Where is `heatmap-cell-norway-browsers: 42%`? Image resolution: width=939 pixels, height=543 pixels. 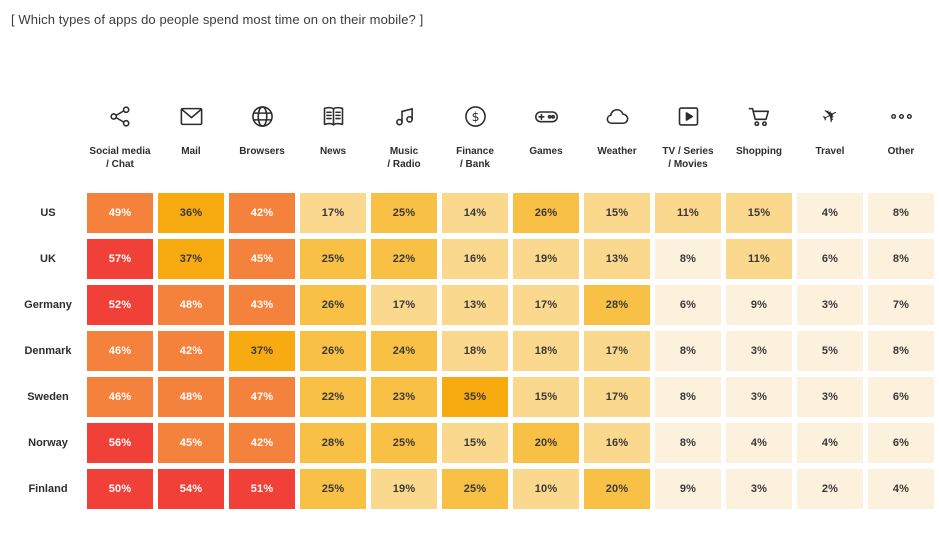 heatmap-cell-norway-browsers: 42% is located at coordinates (262, 443).